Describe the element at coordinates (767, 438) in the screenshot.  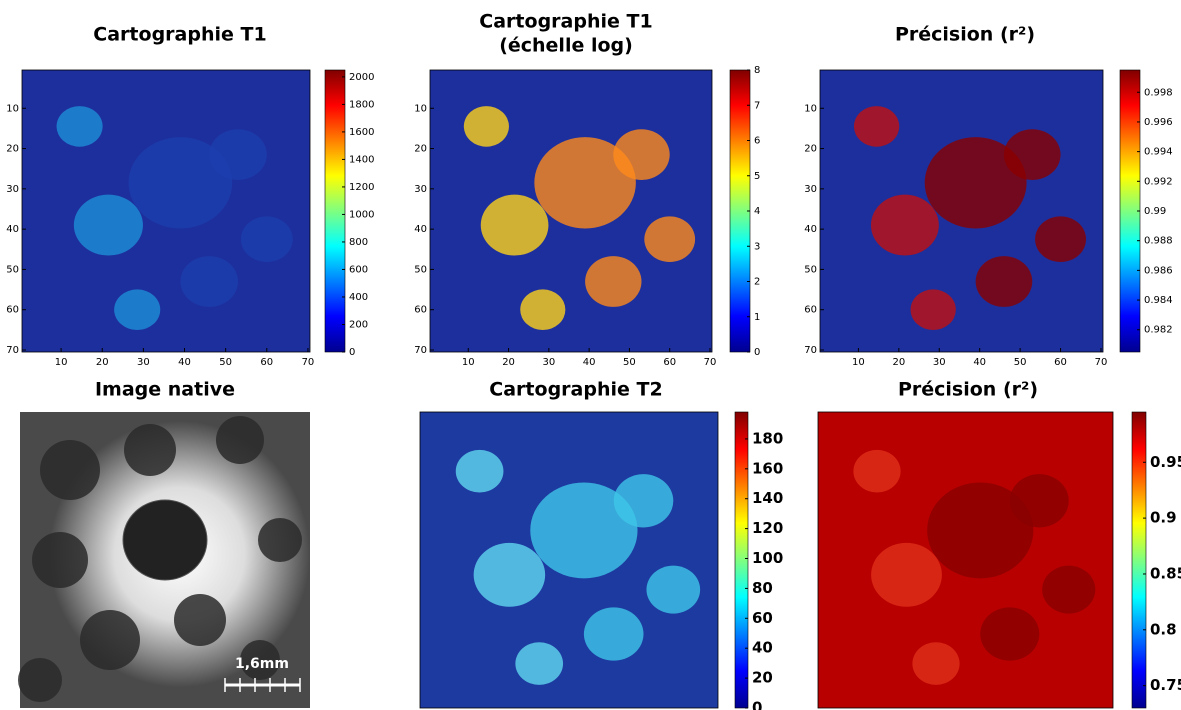
I see `colorbar-tick-label: 180` at that location.